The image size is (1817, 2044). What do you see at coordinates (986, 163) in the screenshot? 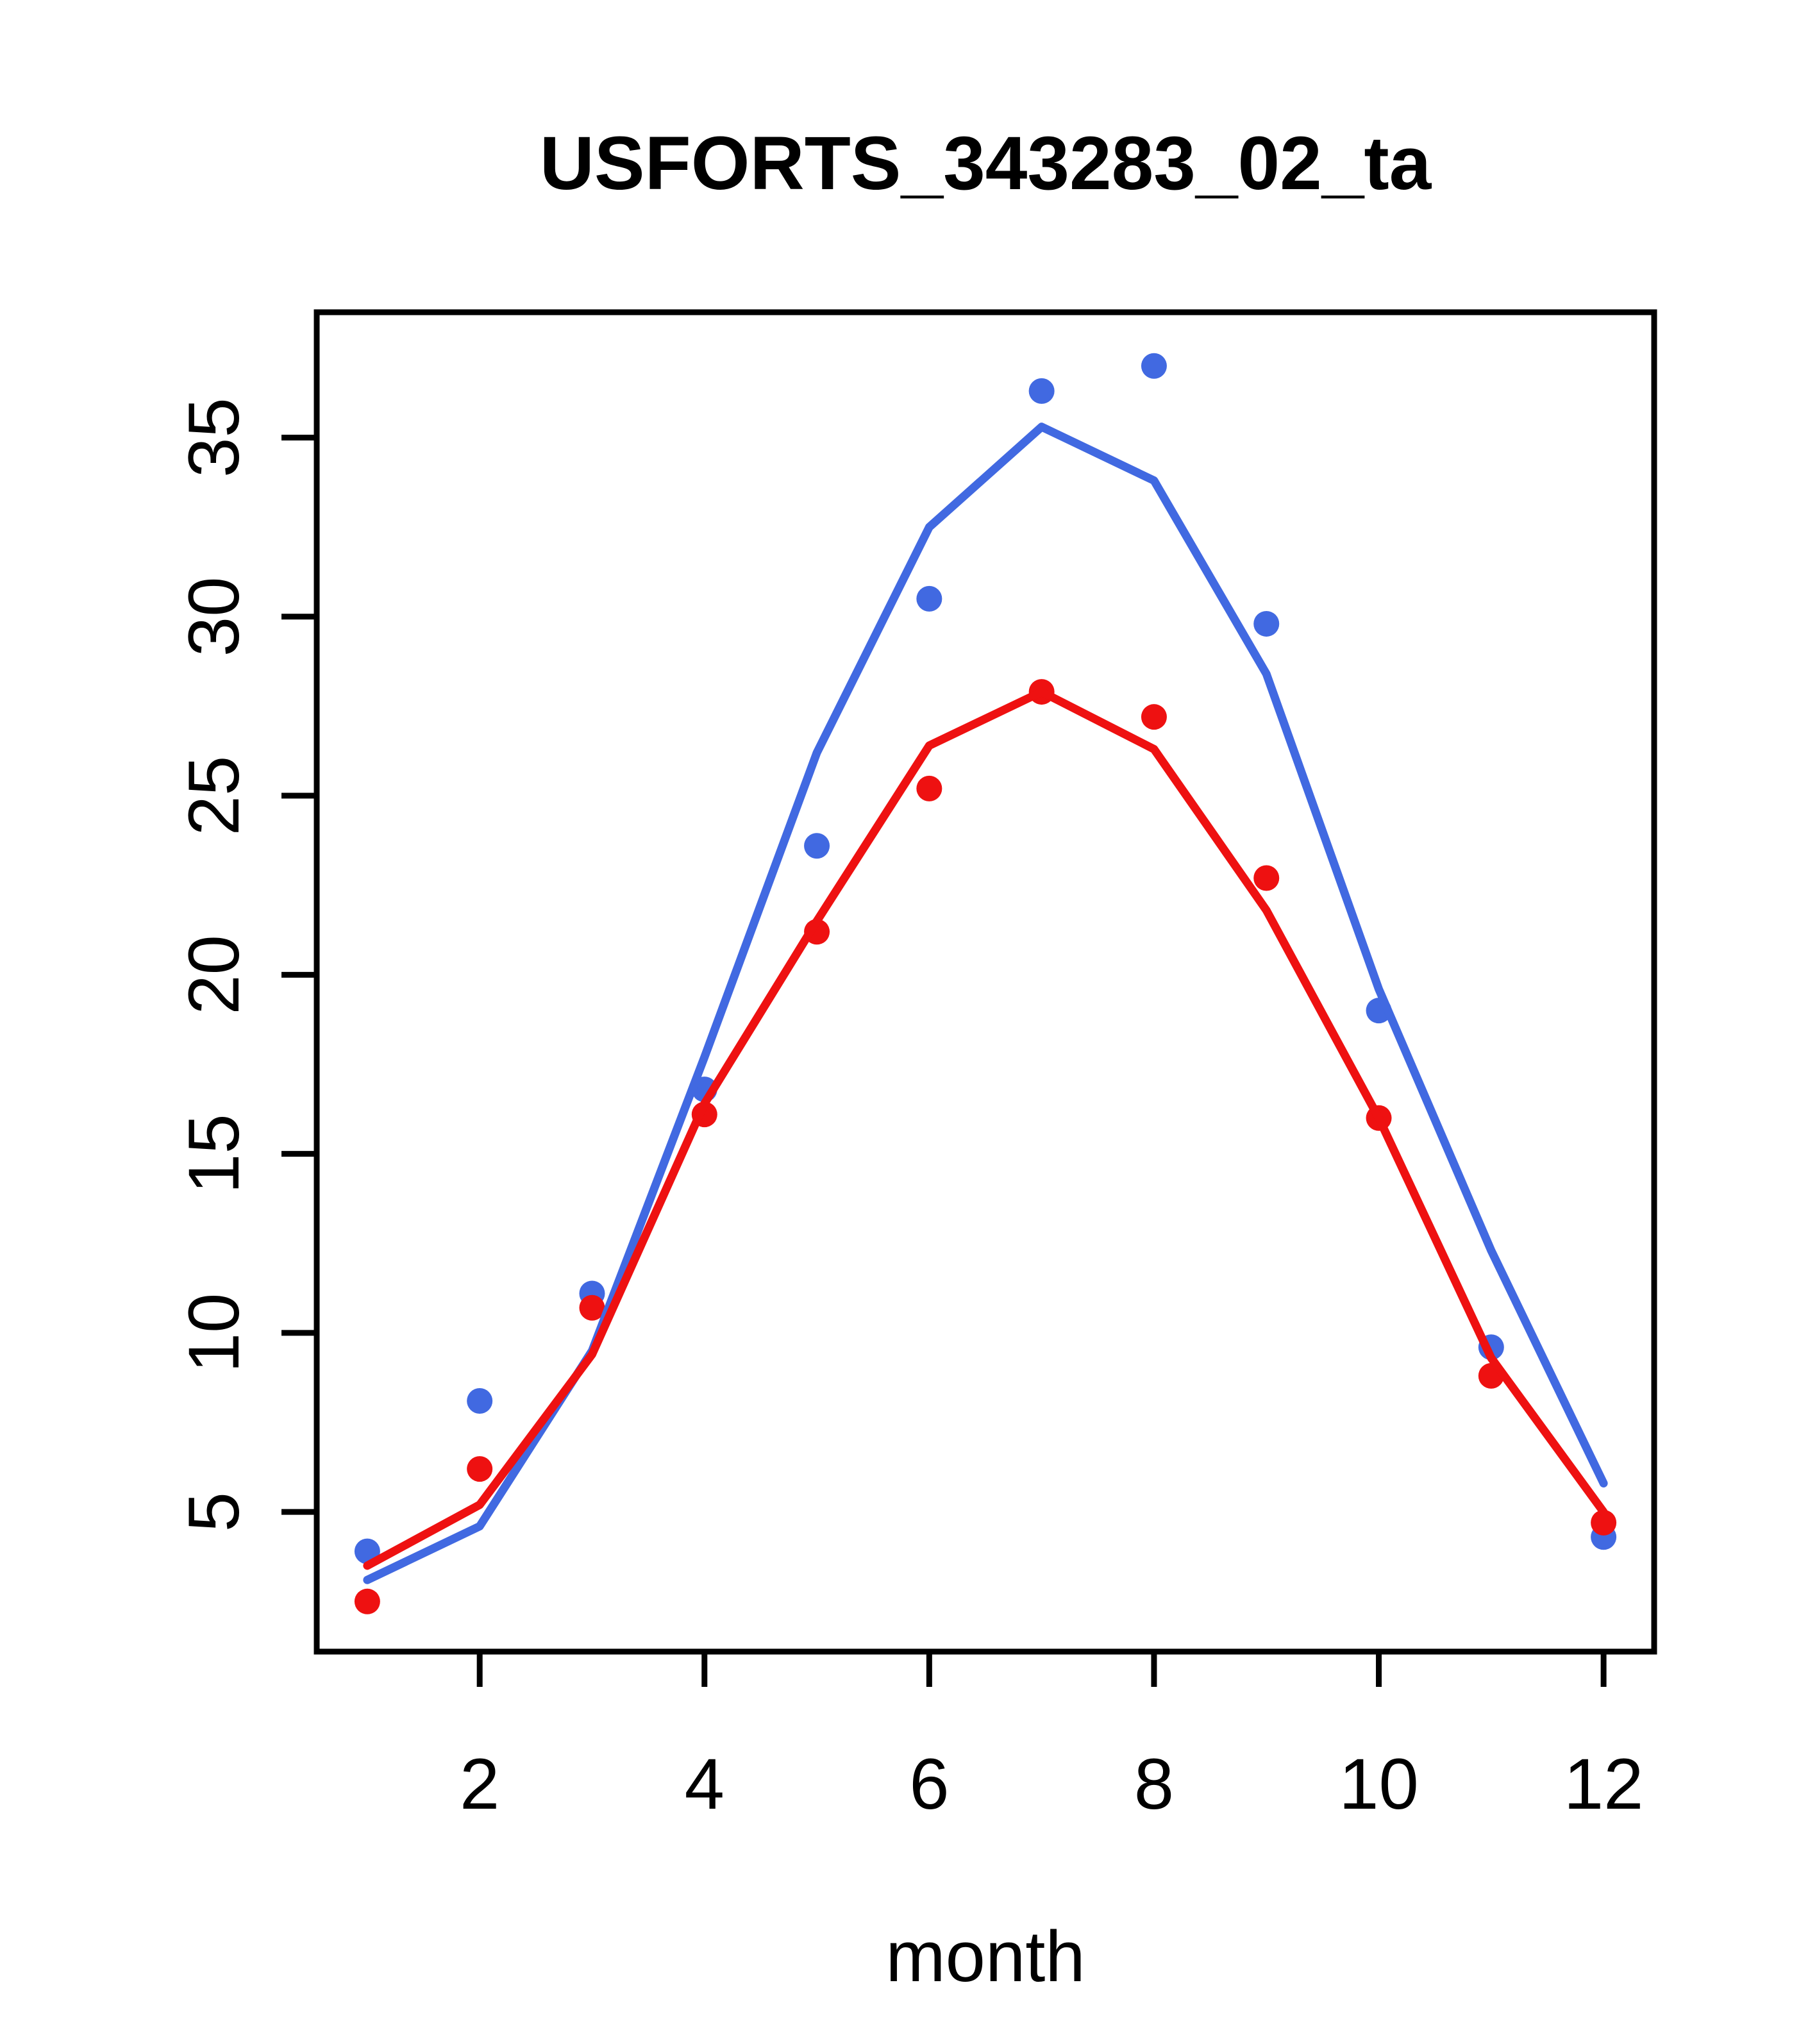
I see `plot-title: USFORTS_343283_02_ta` at bounding box center [986, 163].